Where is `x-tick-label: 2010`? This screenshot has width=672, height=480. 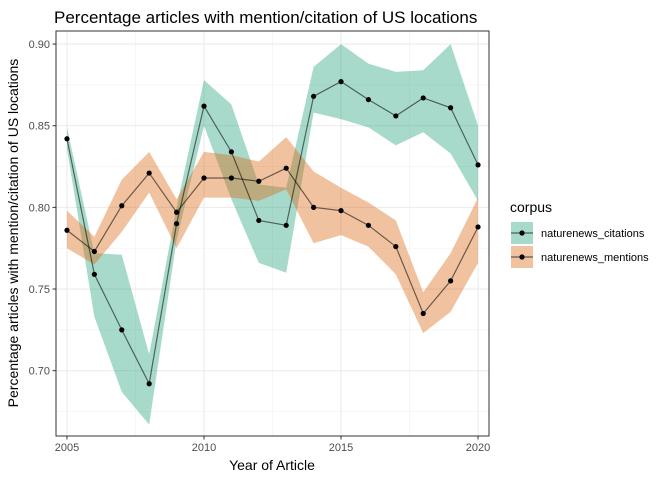
x-tick-label: 2010 is located at coordinates (204, 448).